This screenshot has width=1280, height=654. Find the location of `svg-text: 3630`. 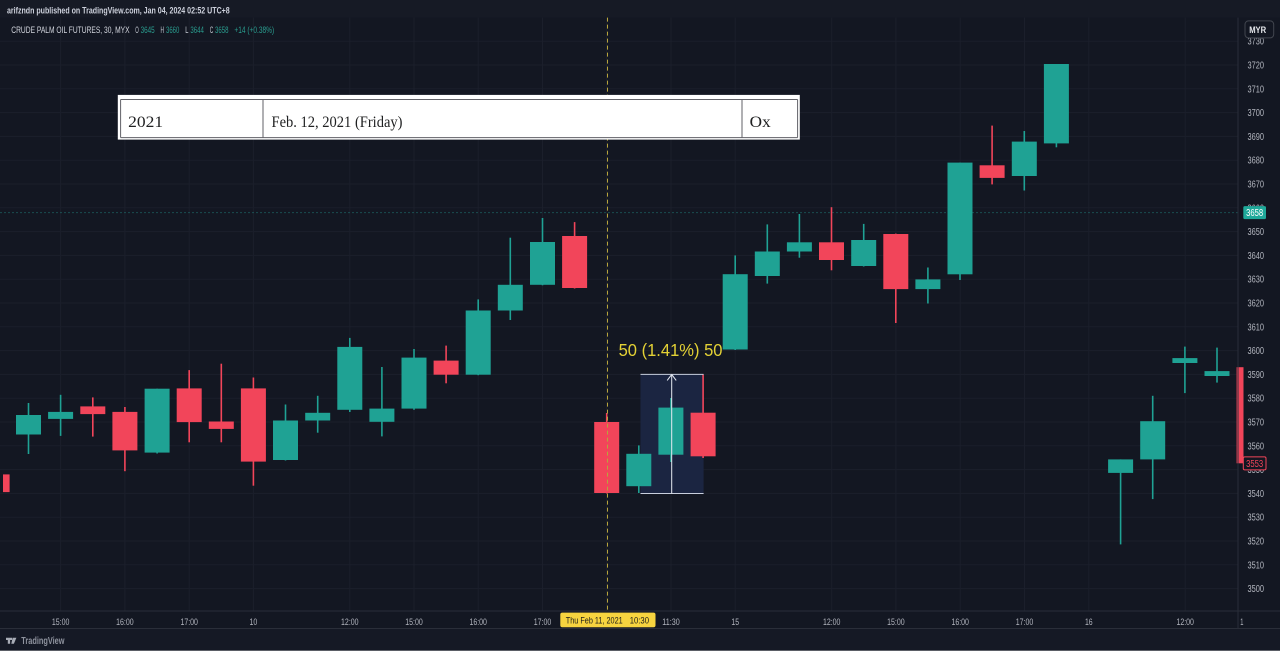

svg-text: 3630 is located at coordinates (1256, 280).